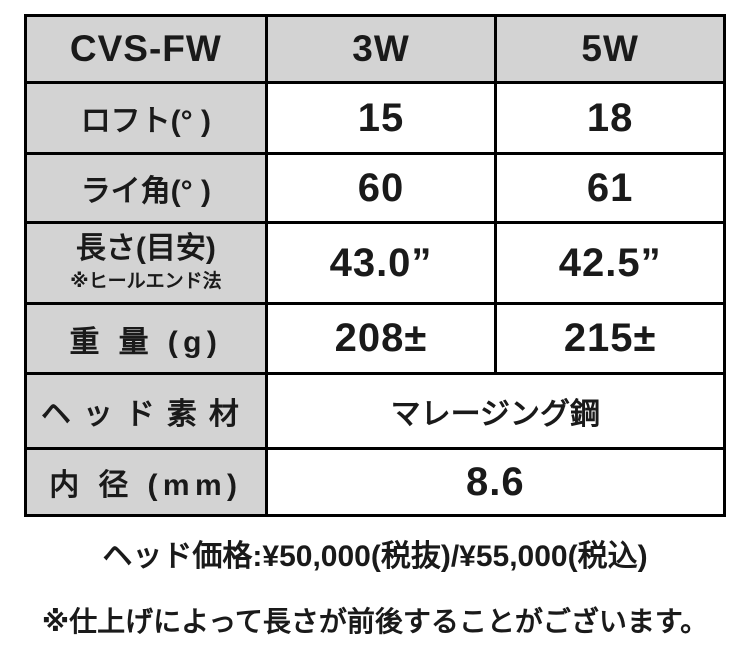 The height and width of the screenshot is (668, 750). What do you see at coordinates (381, 263) in the screenshot?
I see `length-value-3w: 43.0”` at bounding box center [381, 263].